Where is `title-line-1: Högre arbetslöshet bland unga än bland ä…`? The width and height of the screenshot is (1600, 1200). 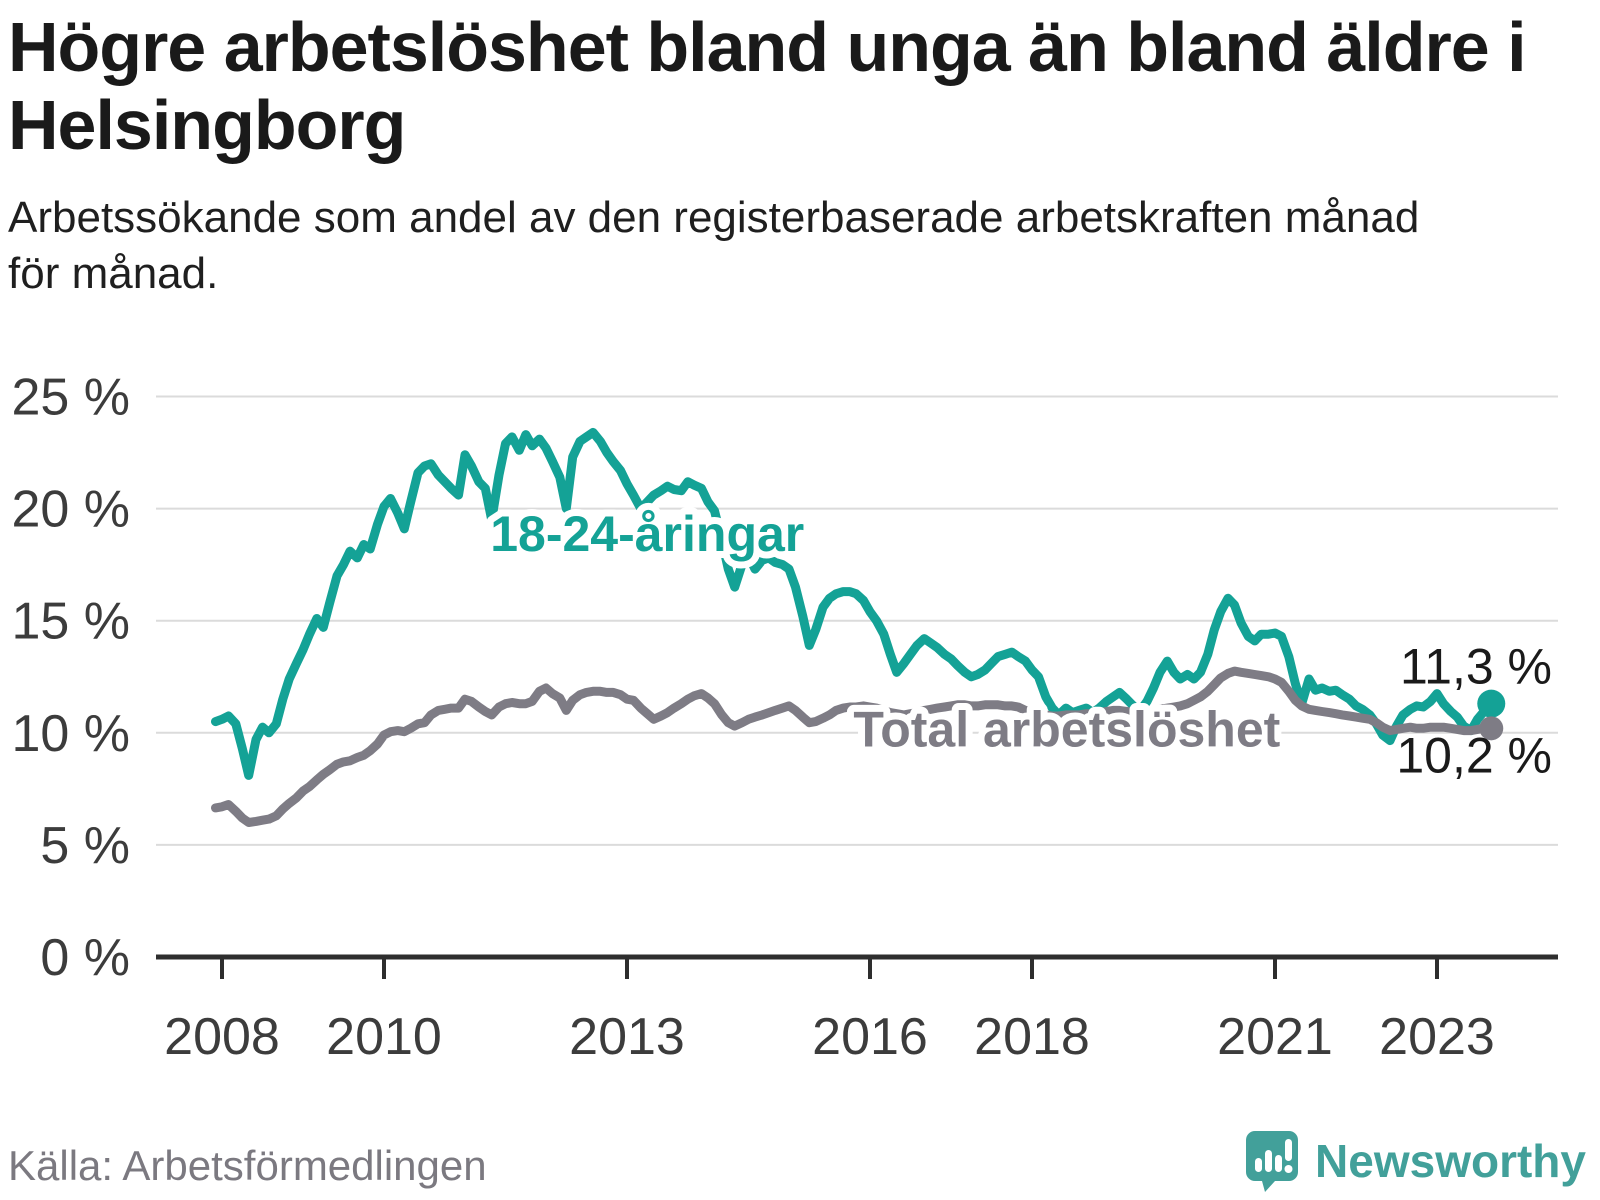 title-line-1: Högre arbetslöshet bland unga än bland ä… is located at coordinates (767, 47).